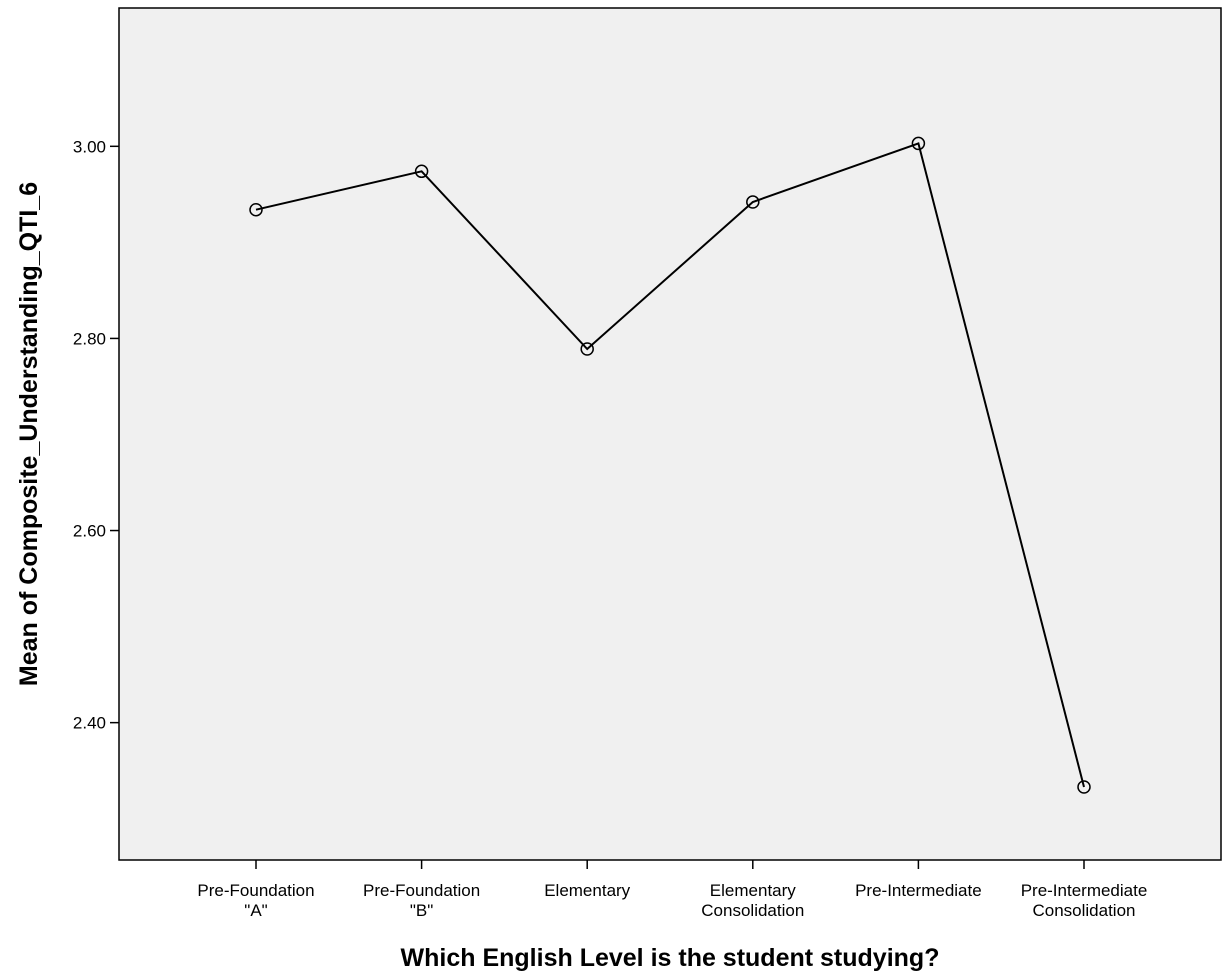  Describe the element at coordinates (29, 434) in the screenshot. I see `y-axis-title: Mean of Composite_Understanding_QTI_6` at that location.